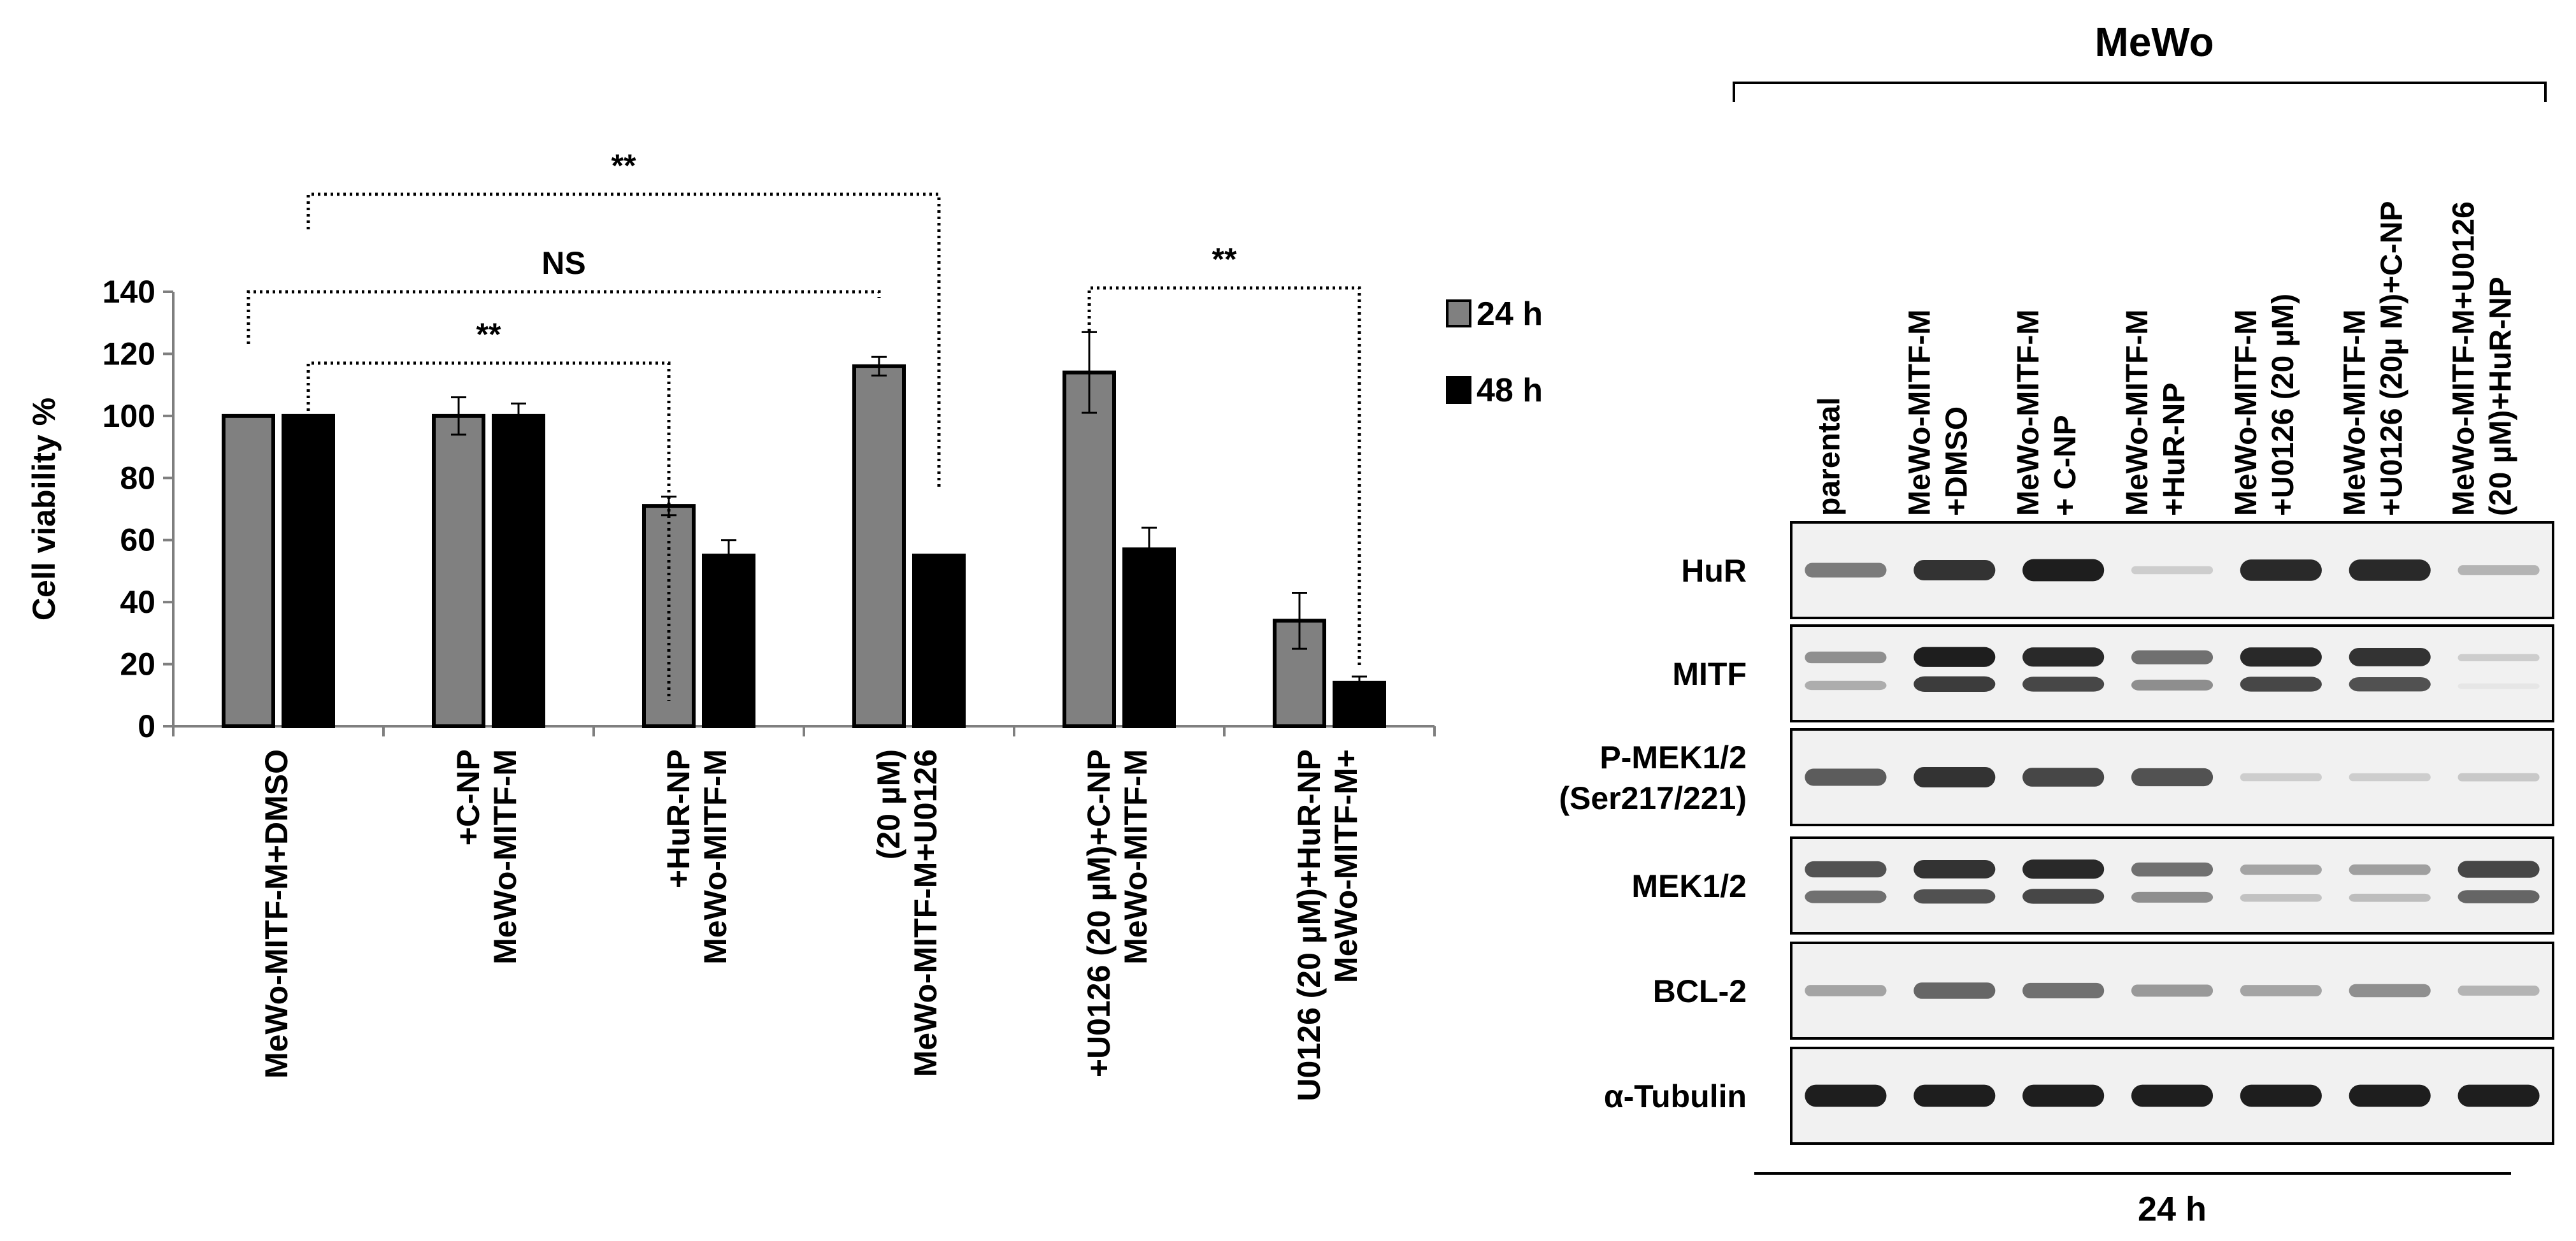 The width and height of the screenshot is (2576, 1241). What do you see at coordinates (137, 478) in the screenshot?
I see `y-tick-label: 80` at bounding box center [137, 478].